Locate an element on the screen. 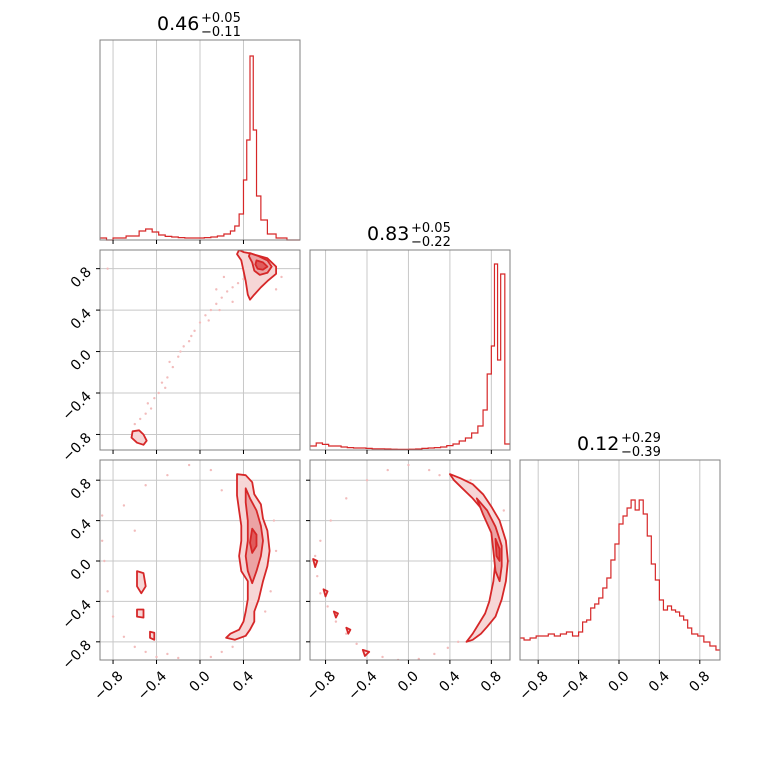  title-2-value: 0.83 is located at coordinates (388, 234).